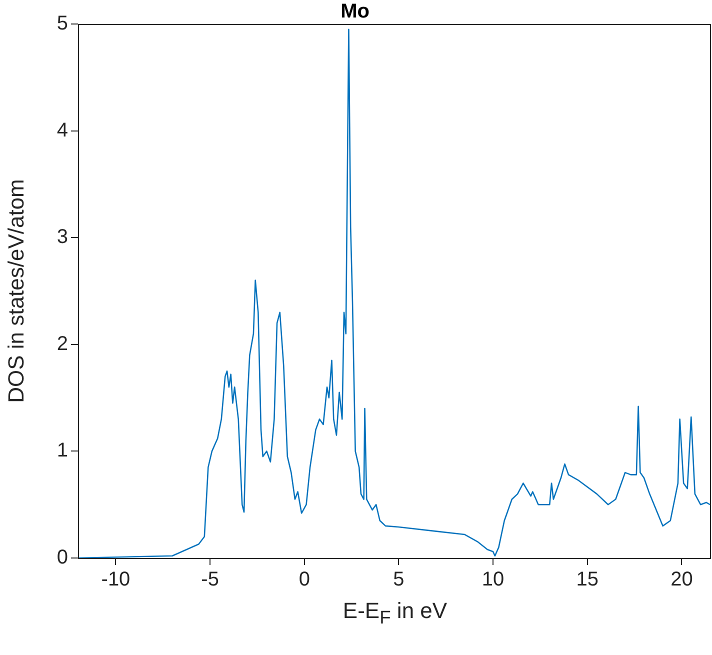 This screenshot has height=655, width=712. Describe the element at coordinates (62, 343) in the screenshot. I see `y-tick-label: 2` at that location.